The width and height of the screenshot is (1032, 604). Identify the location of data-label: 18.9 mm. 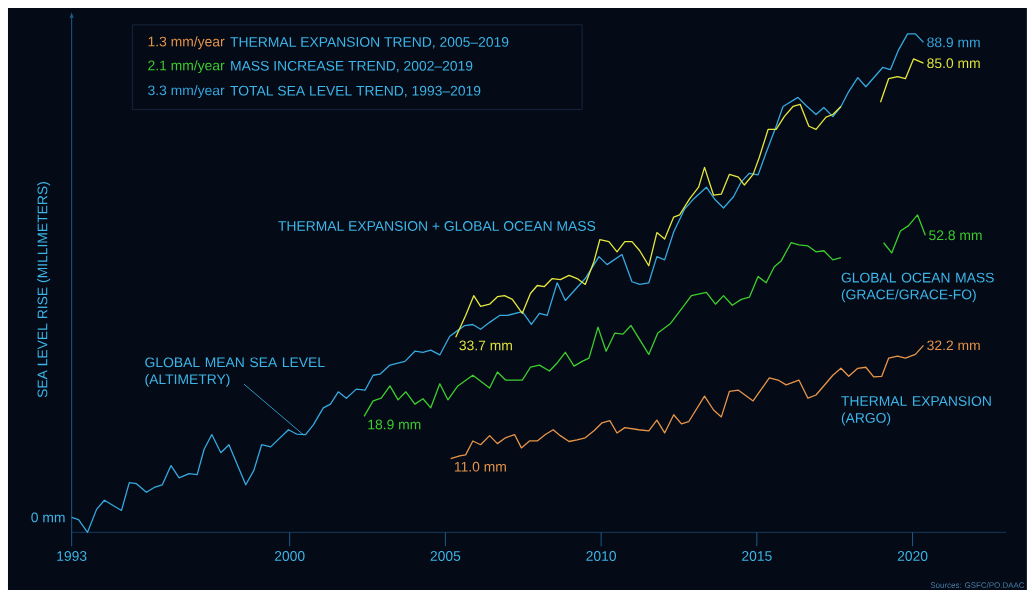
(394, 424).